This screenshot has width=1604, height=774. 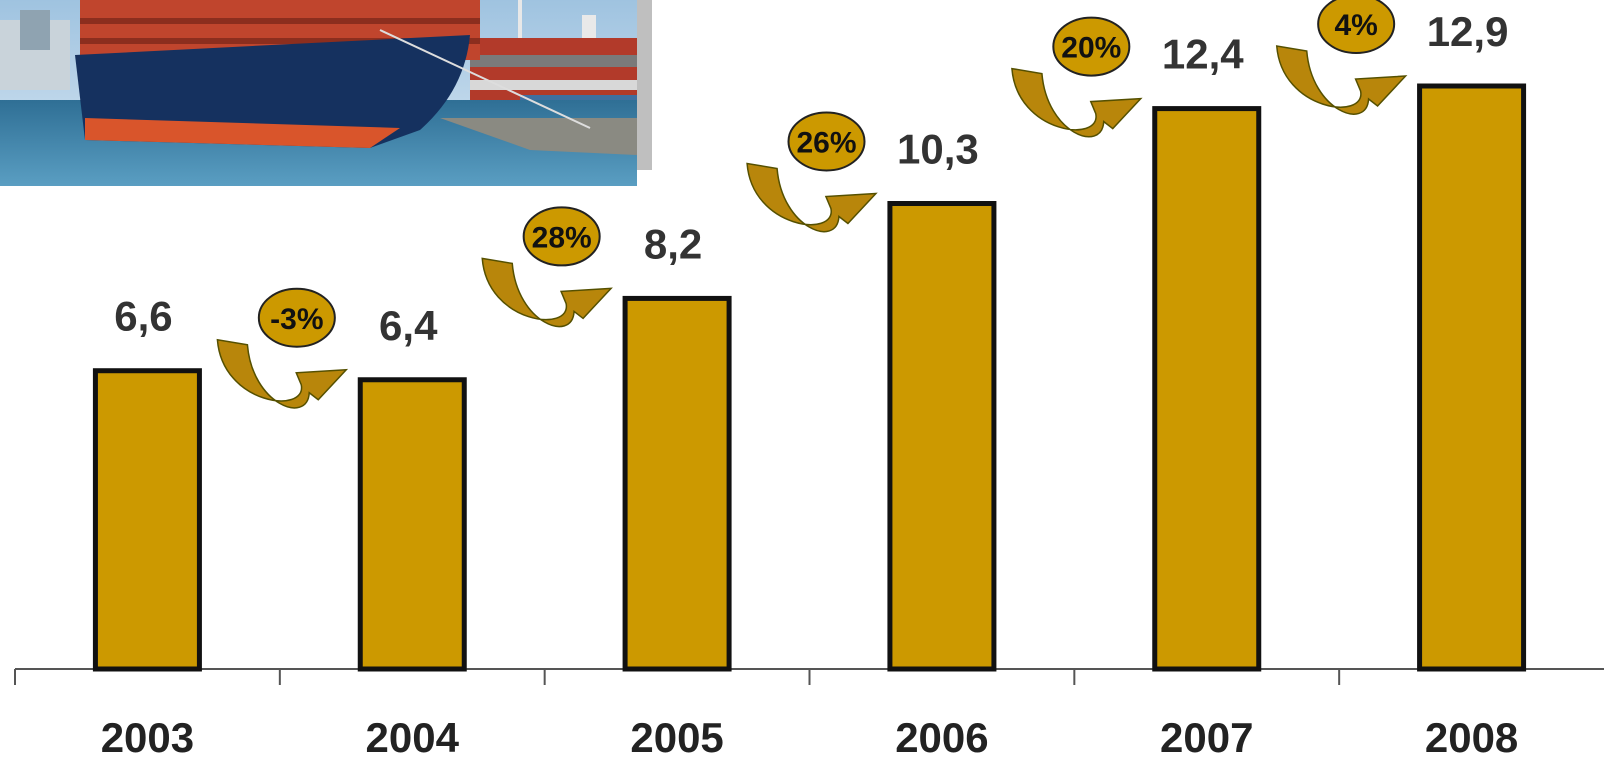 I want to click on category-label-2004: 2004, so click(x=413, y=737).